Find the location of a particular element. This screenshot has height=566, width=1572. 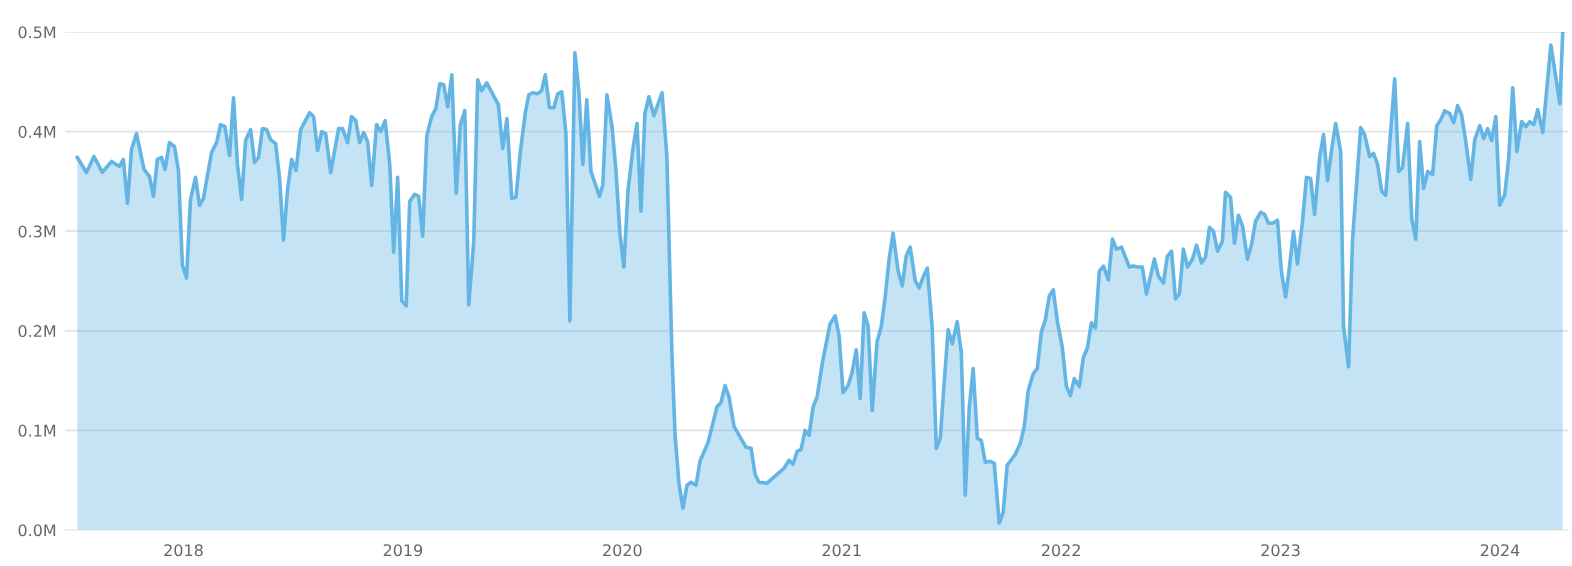

x-tick-label: 2021 is located at coordinates (841, 550).